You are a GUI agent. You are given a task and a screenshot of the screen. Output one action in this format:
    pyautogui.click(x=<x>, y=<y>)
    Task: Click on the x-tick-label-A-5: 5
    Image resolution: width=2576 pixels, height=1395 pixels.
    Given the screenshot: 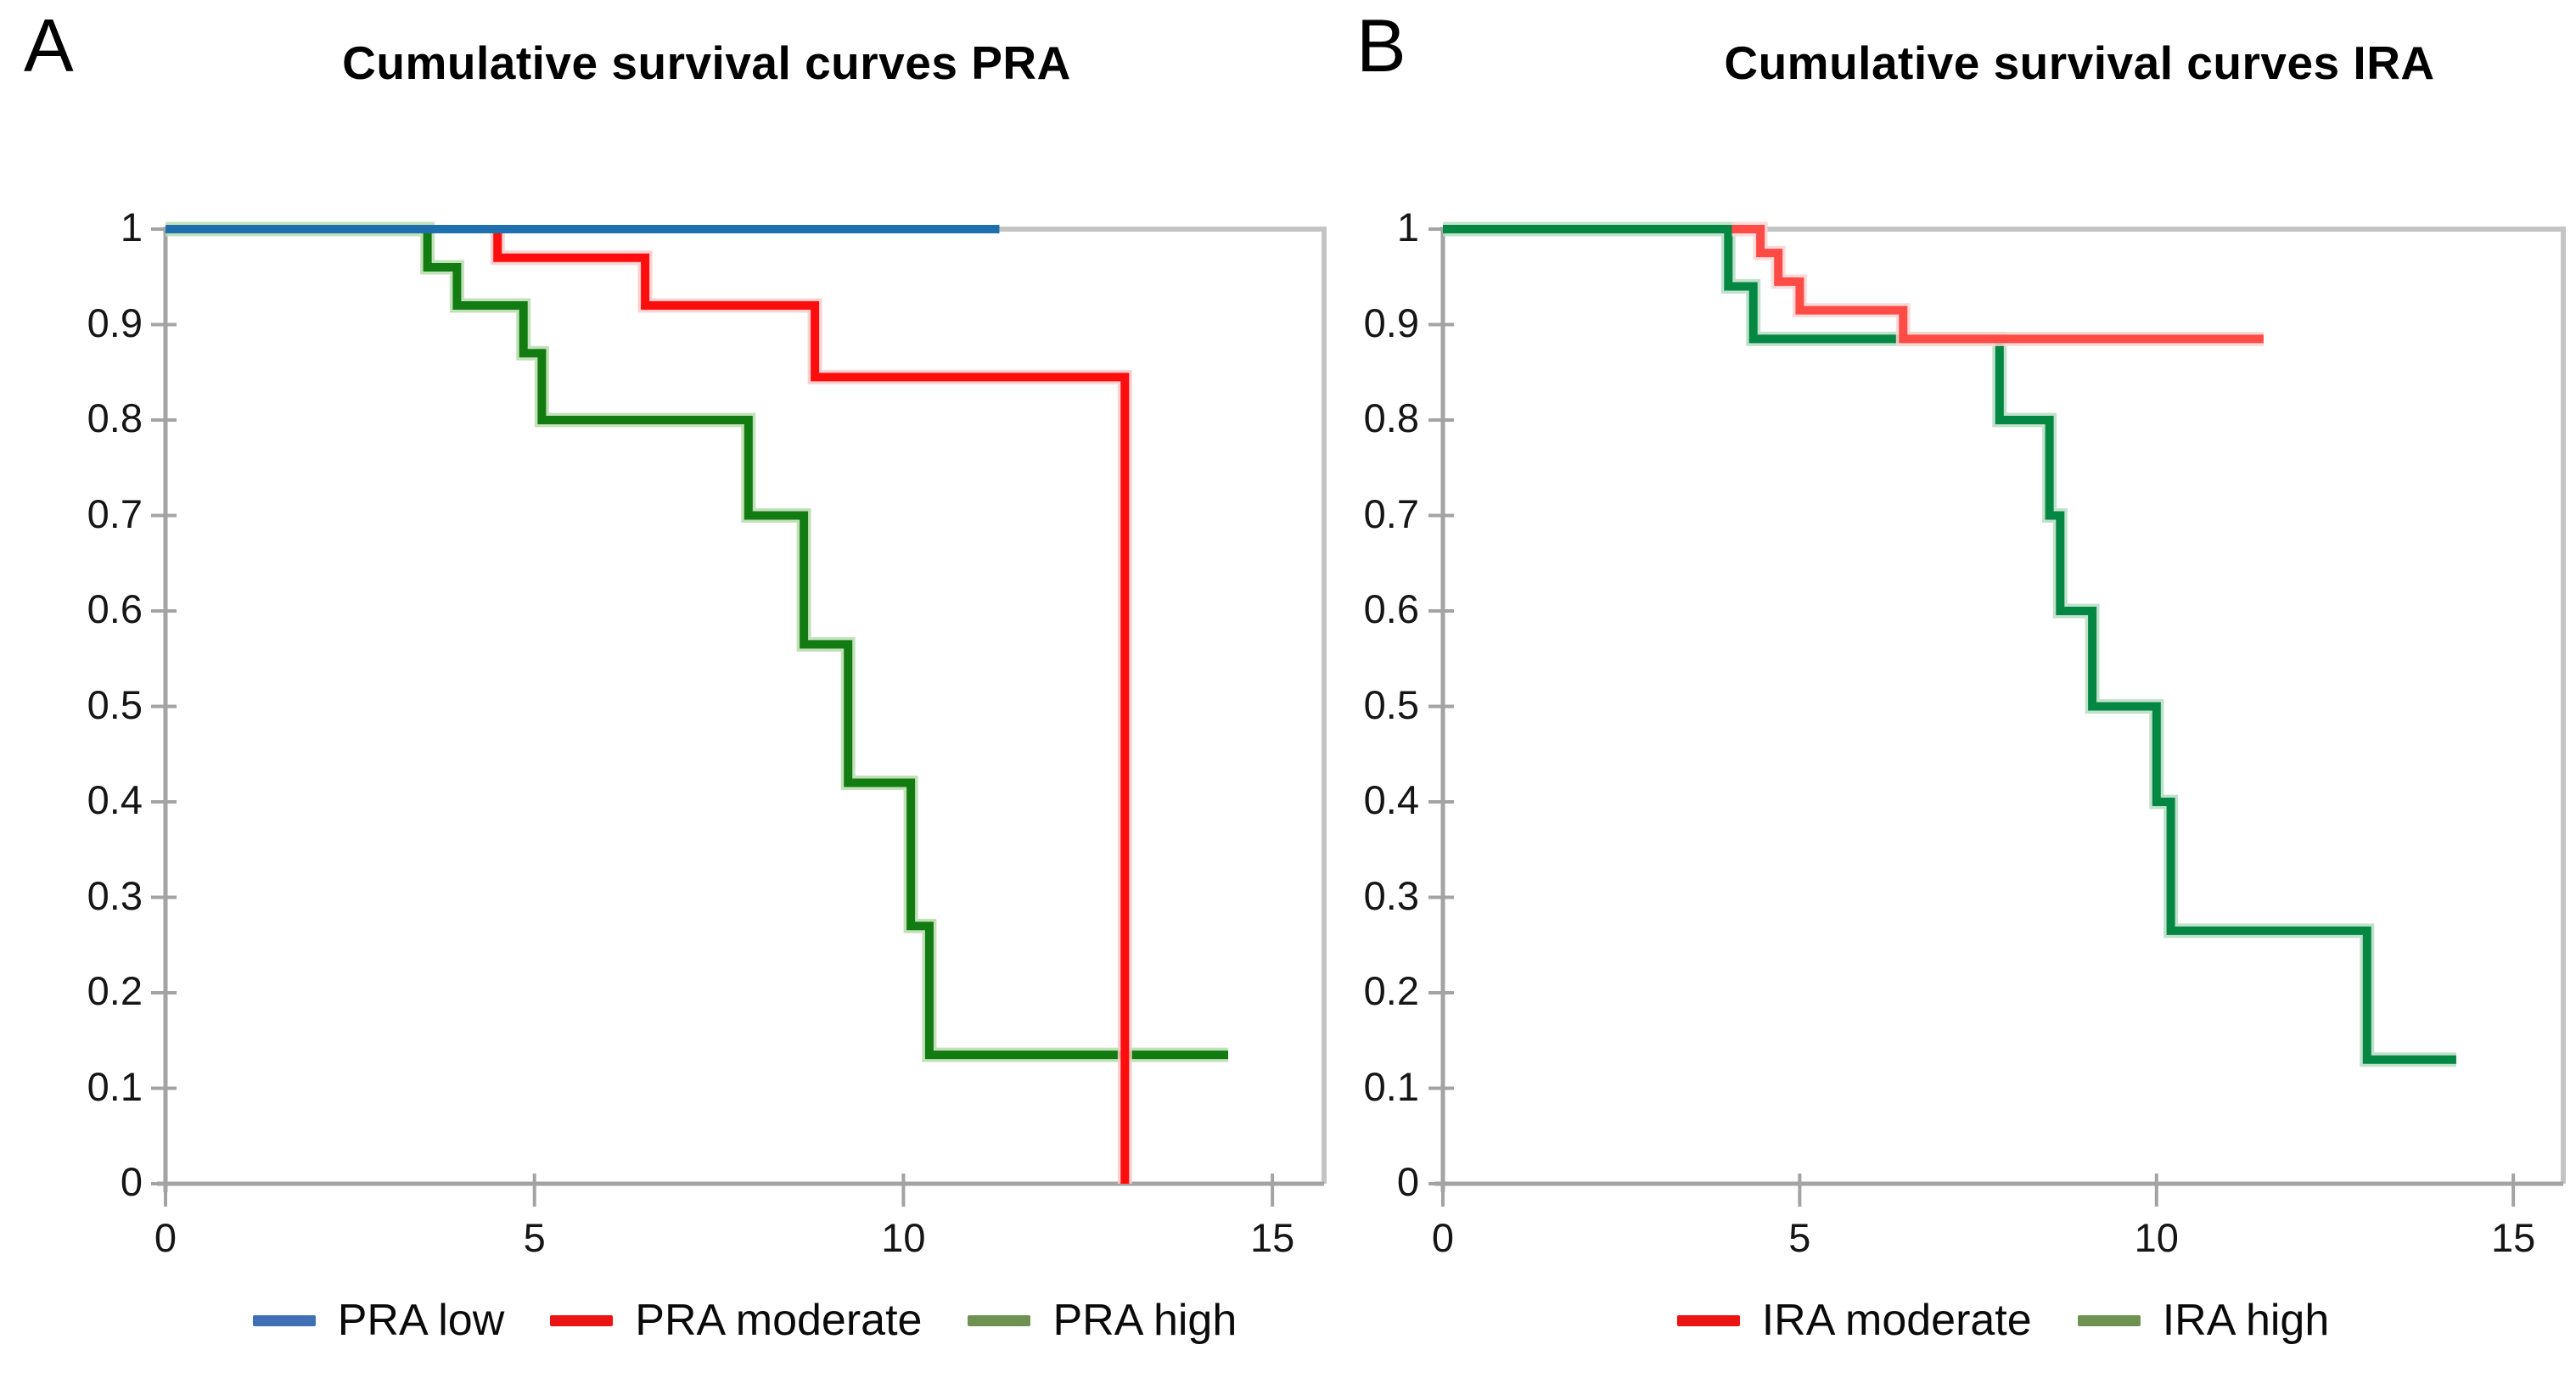 What is the action you would take?
    pyautogui.click(x=534, y=1237)
    